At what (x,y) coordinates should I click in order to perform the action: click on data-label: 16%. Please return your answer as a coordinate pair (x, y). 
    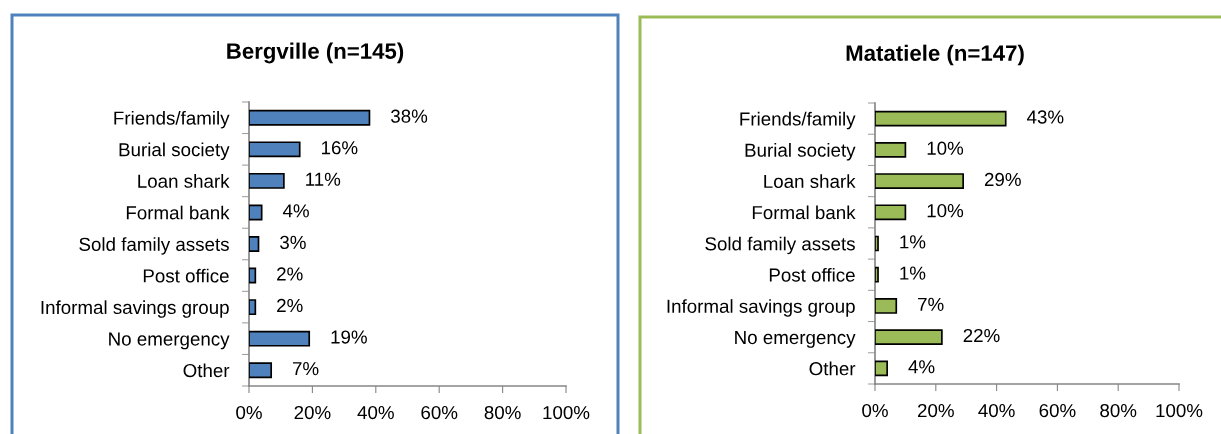
    Looking at the image, I should click on (339, 148).